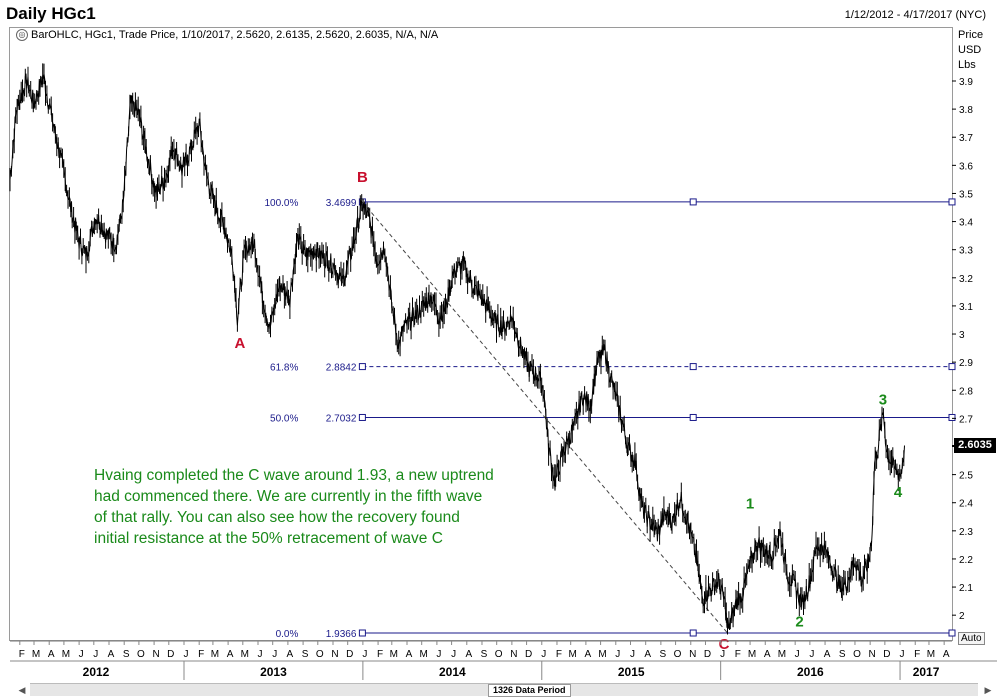 Image resolution: width=998 pixels, height=699 pixels. I want to click on price-tick-label: 2, so click(962, 616).